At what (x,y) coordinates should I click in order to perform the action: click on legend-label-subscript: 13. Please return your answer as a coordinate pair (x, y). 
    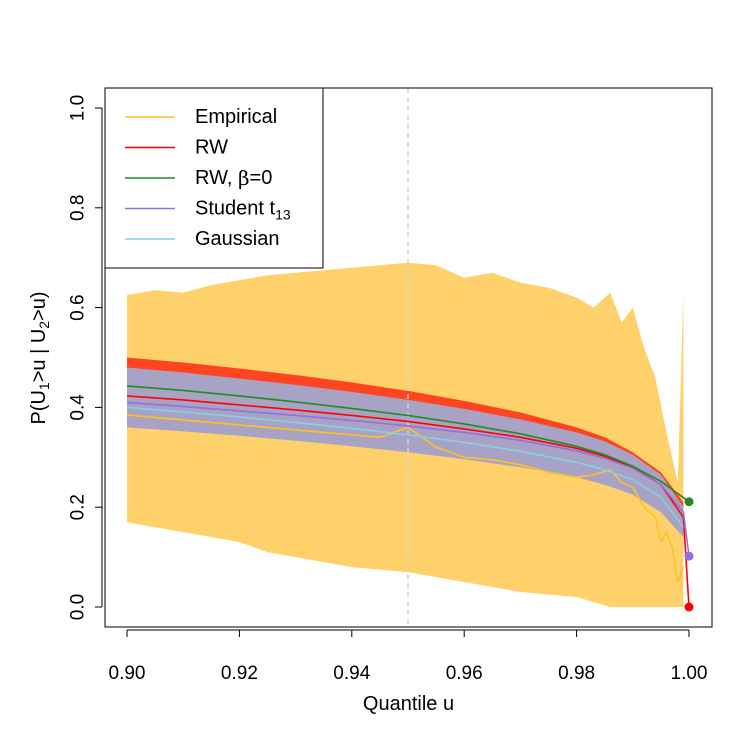
    Looking at the image, I should click on (283, 215).